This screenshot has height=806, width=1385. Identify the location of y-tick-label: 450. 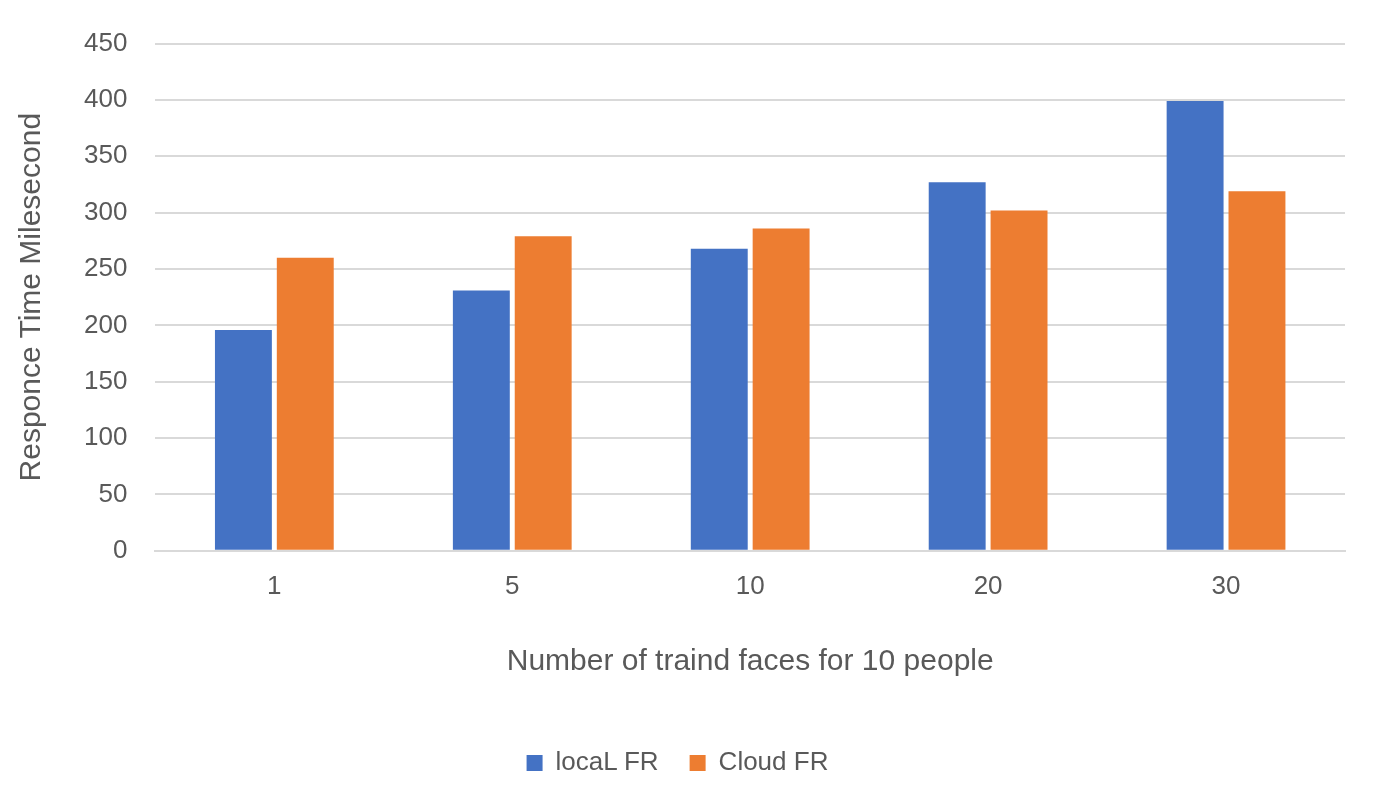
(105, 41).